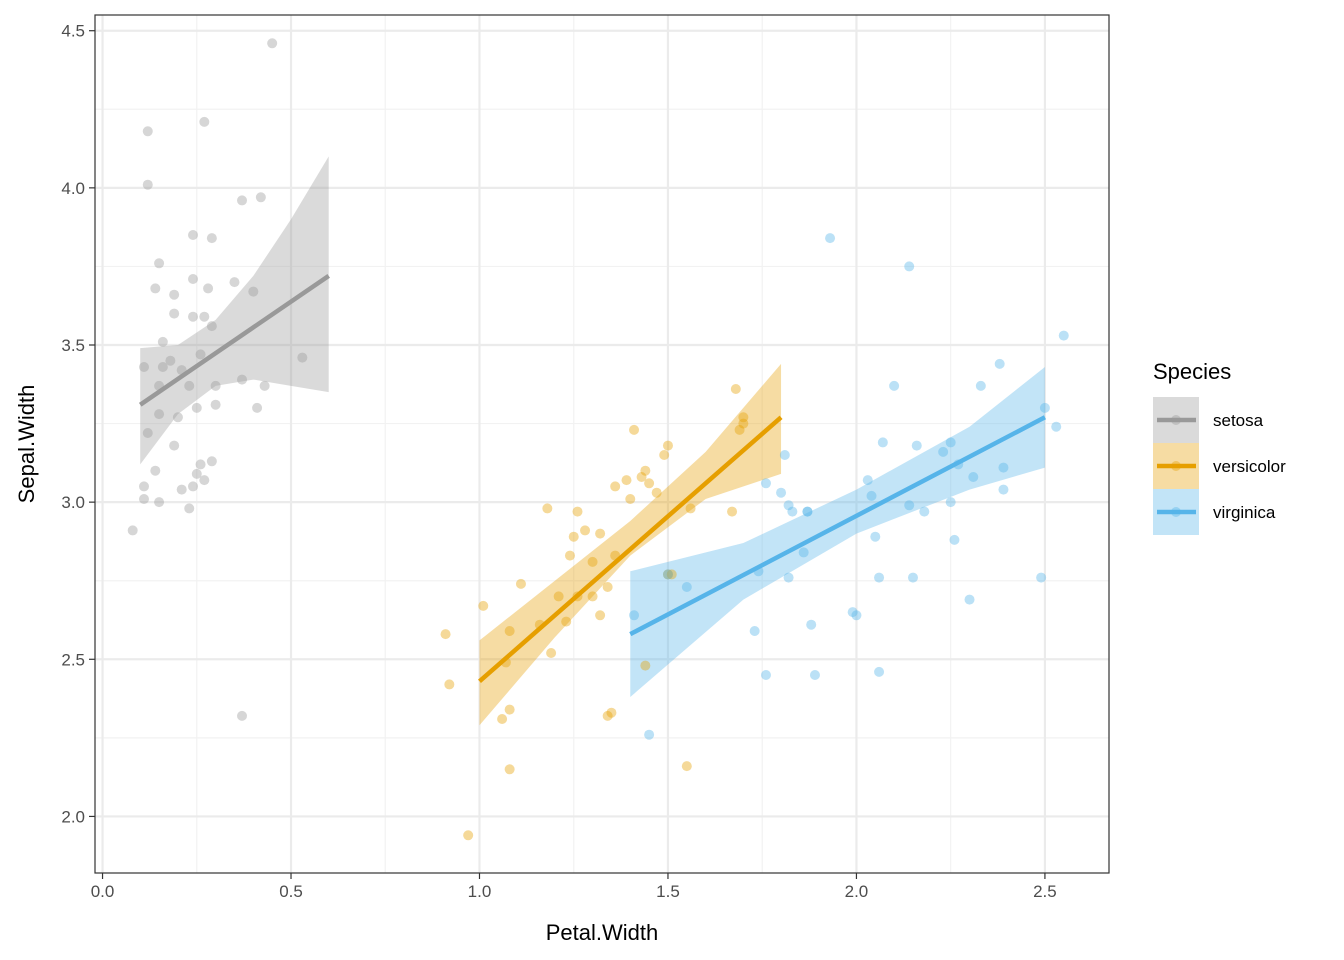 The width and height of the screenshot is (1344, 960). What do you see at coordinates (73, 188) in the screenshot?
I see `y-tick-label: 4.0` at bounding box center [73, 188].